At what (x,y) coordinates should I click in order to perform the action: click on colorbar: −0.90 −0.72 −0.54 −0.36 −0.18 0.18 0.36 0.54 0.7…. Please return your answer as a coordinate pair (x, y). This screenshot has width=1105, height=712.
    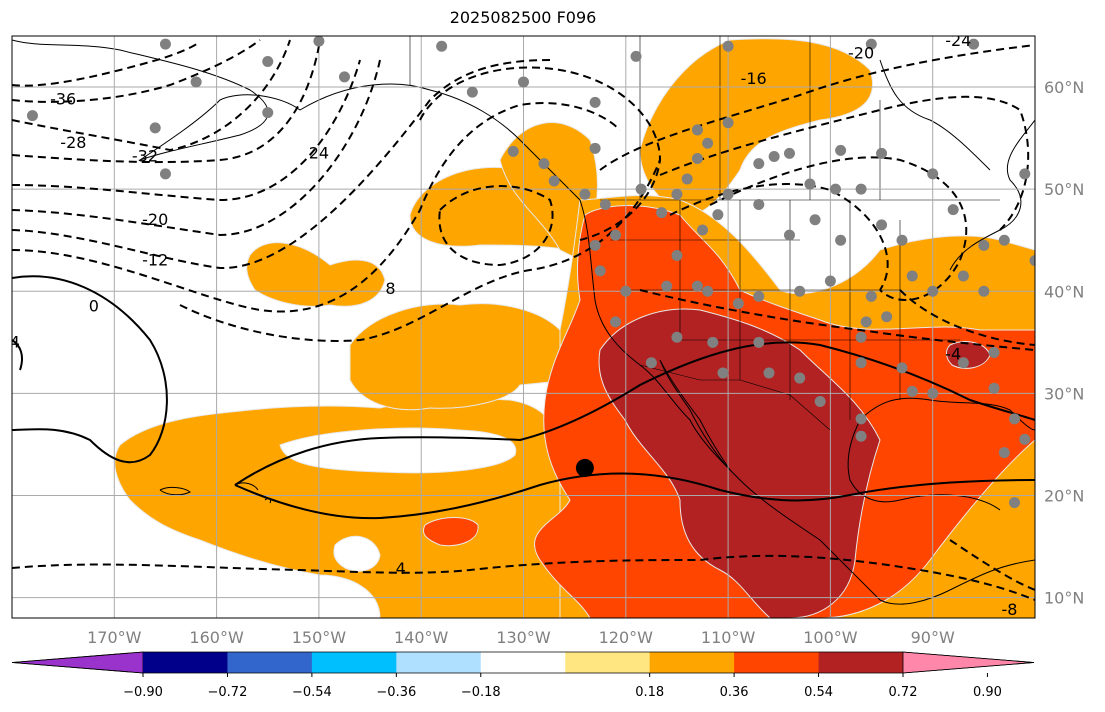
    Looking at the image, I should click on (523, 675).